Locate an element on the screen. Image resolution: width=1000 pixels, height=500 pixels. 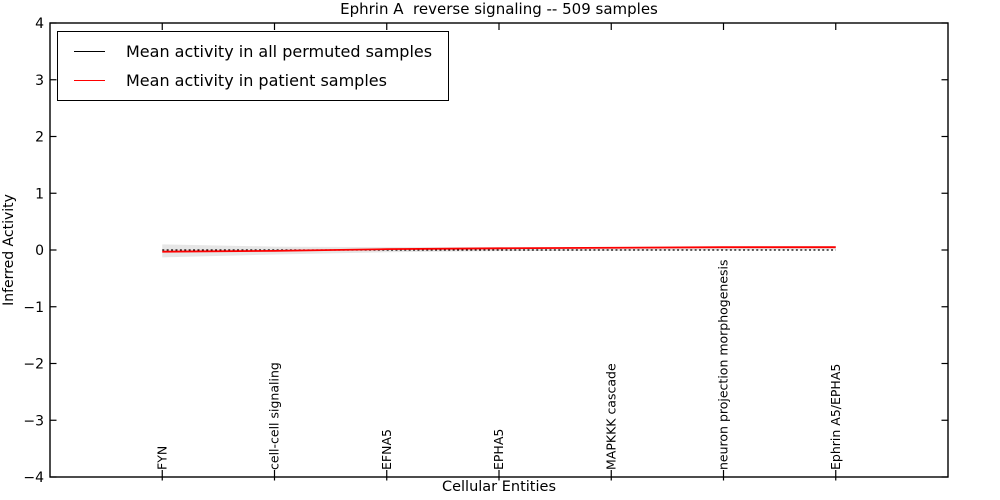
x-tick-label: FYN is located at coordinates (161, 458).